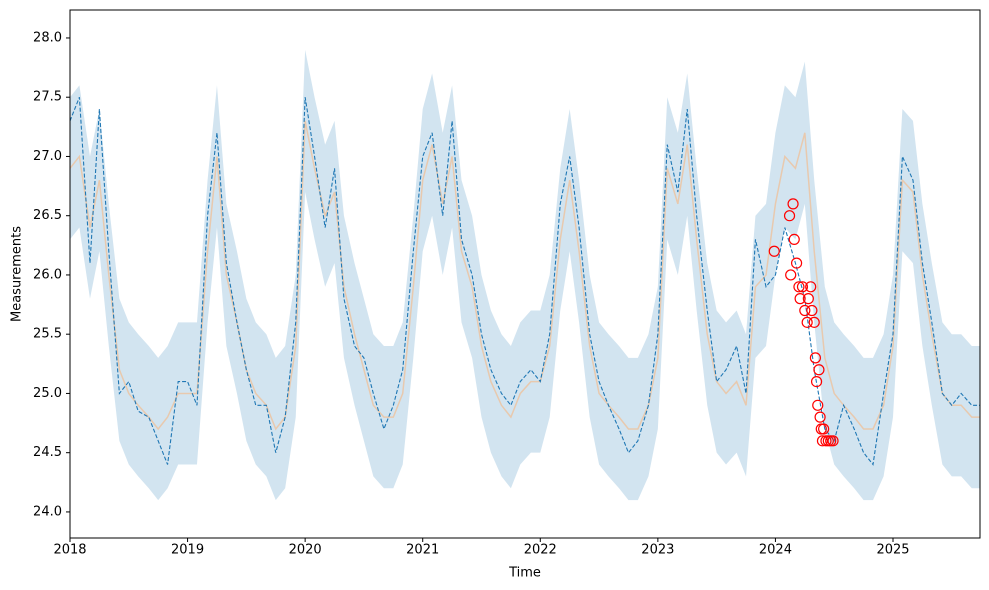  Describe the element at coordinates (47, 215) in the screenshot. I see `y-tick-label: 26.5` at that location.